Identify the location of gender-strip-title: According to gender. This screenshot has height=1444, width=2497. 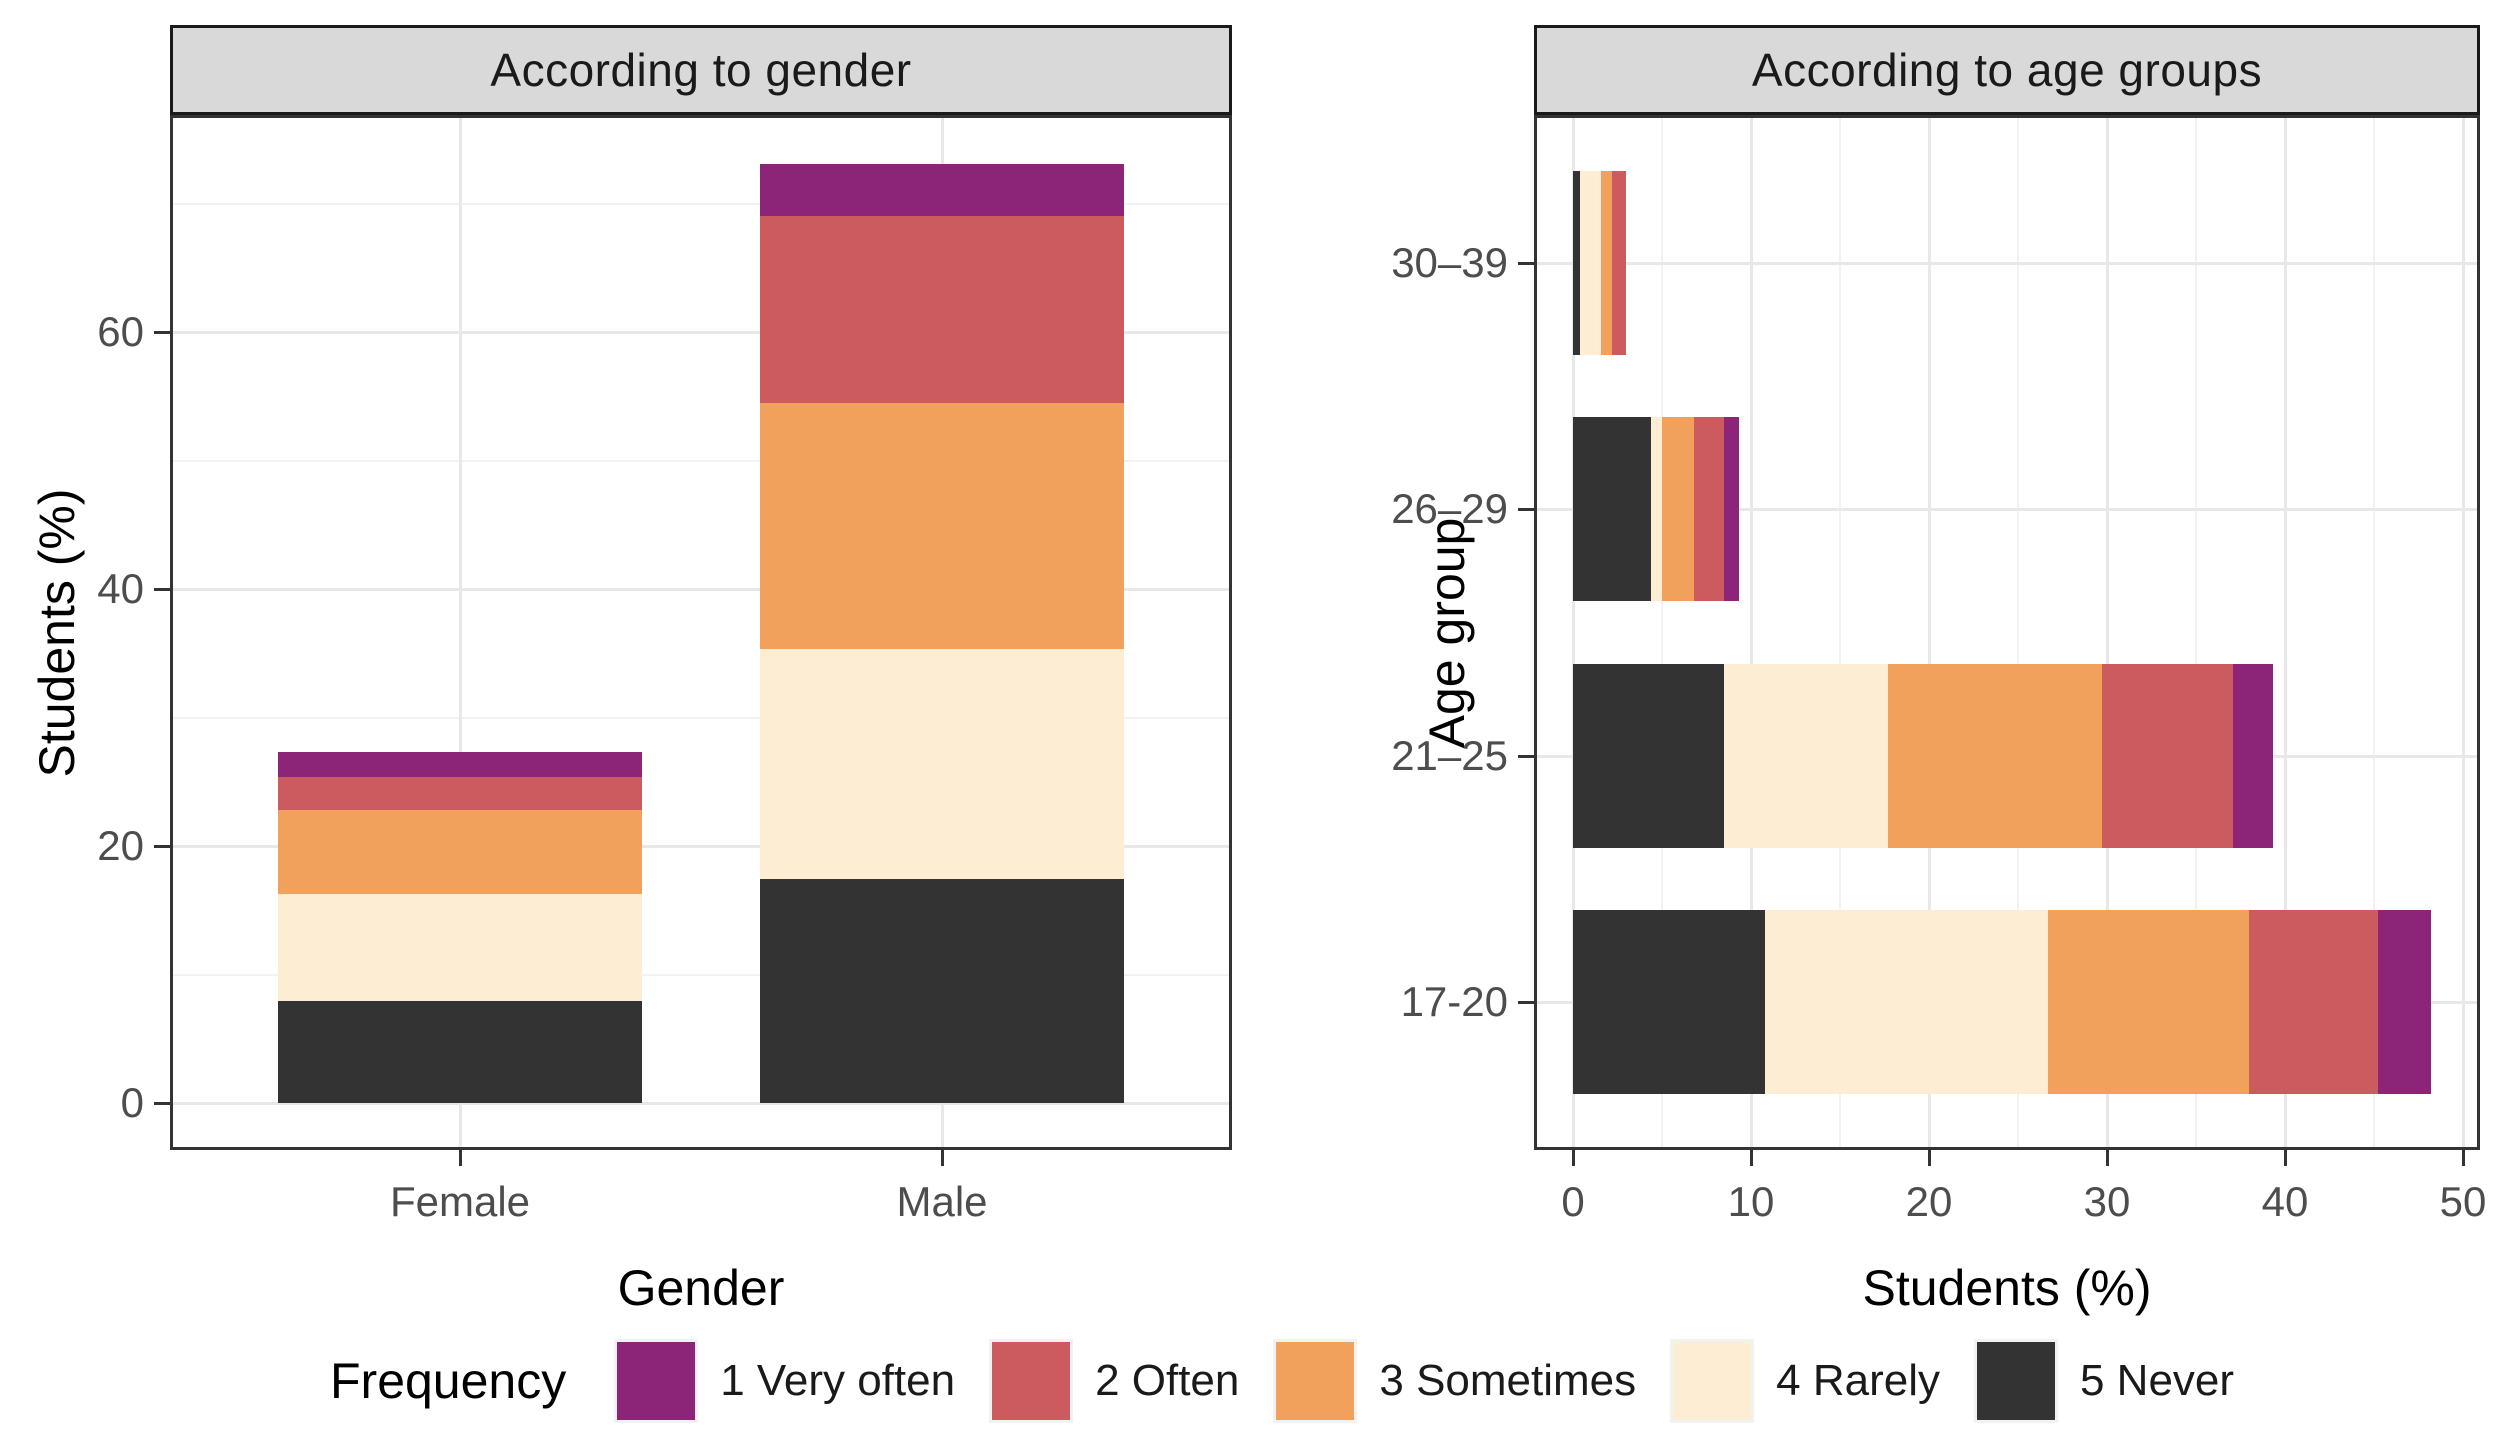
(701, 70).